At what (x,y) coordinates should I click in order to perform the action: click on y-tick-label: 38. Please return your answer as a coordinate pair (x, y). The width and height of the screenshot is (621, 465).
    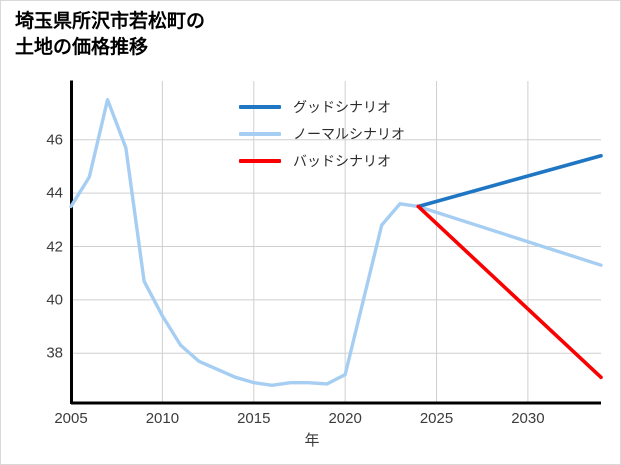
    Looking at the image, I should click on (54, 353).